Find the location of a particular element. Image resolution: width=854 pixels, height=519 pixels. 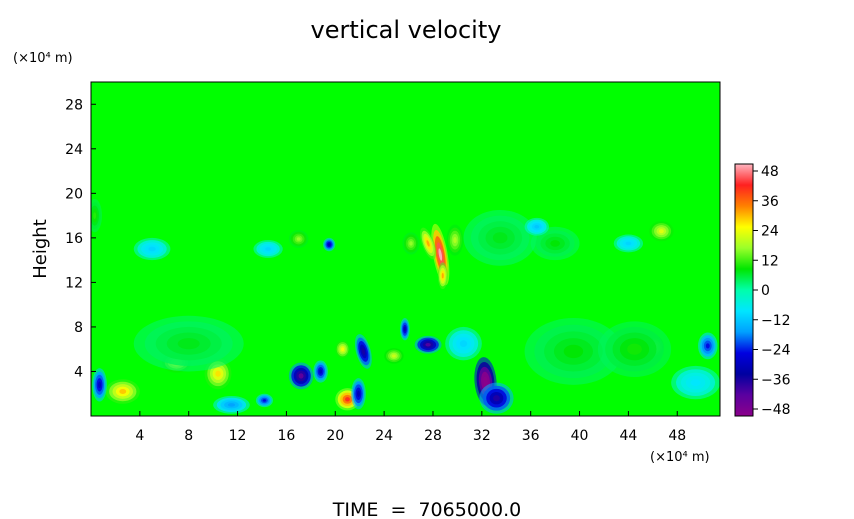

x-tick-label: 48 is located at coordinates (677, 436).